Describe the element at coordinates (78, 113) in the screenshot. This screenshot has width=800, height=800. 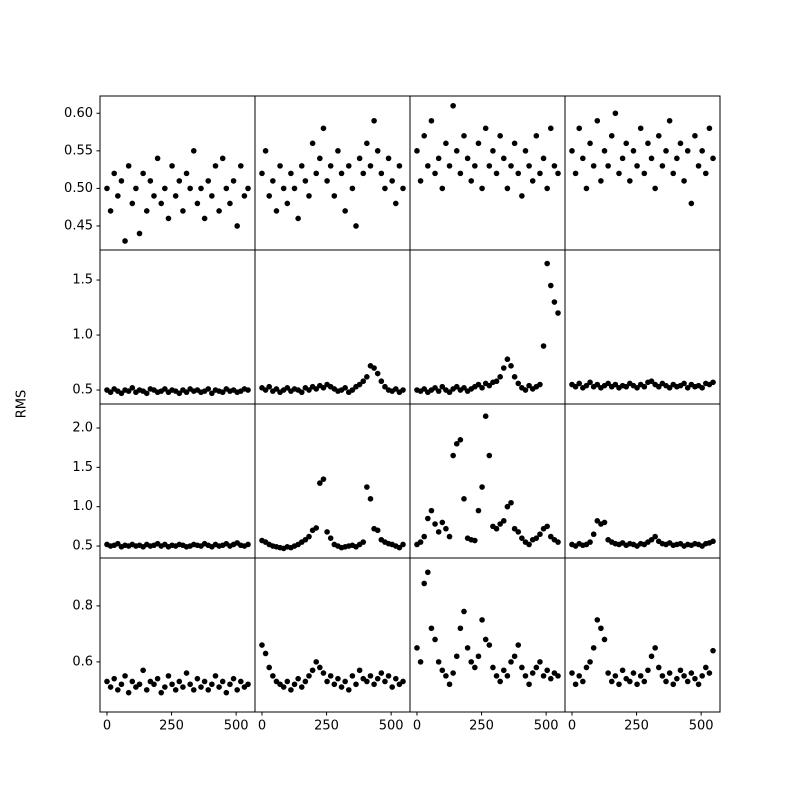
I see `y-tick-label: 0.60` at that location.